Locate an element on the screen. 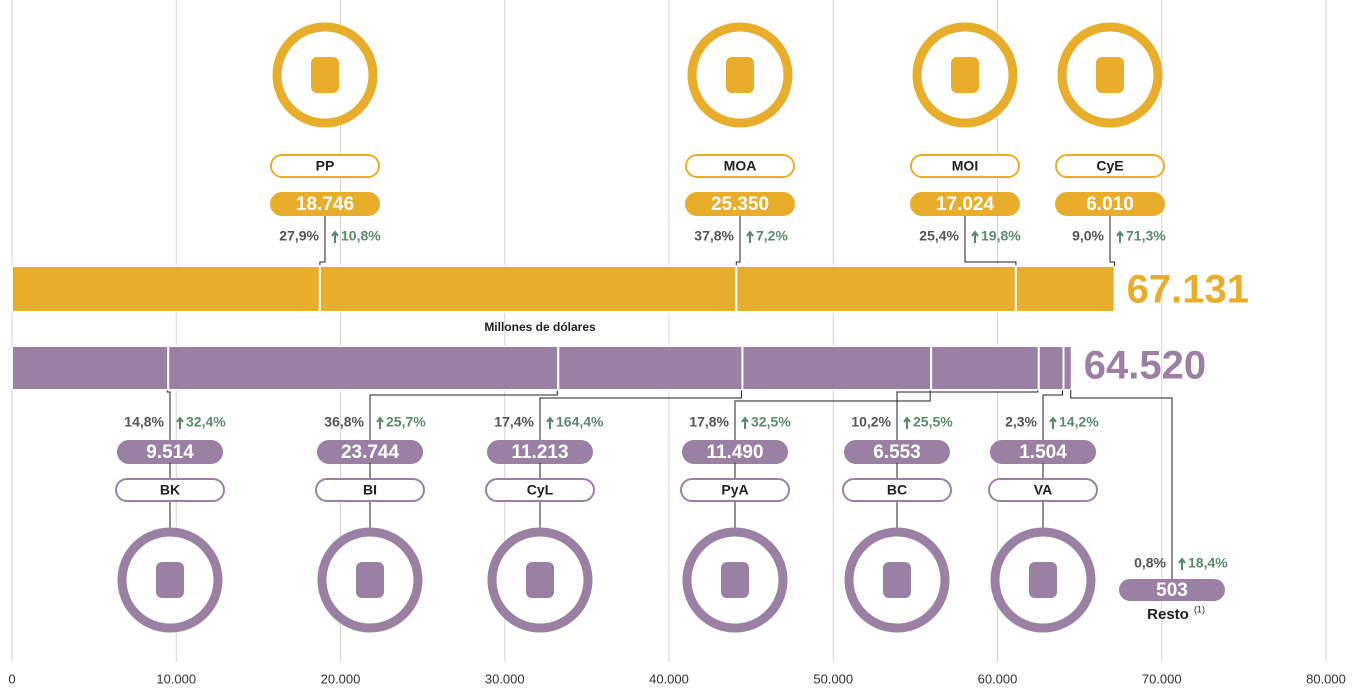 The height and width of the screenshot is (690, 1368). growth-label: 32,5% is located at coordinates (771, 422).